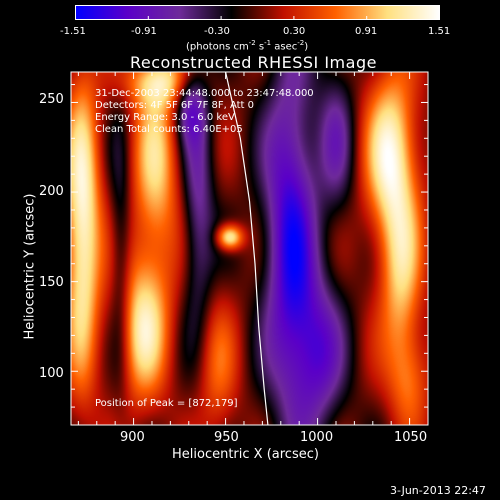 This screenshot has width=500, height=500. I want to click on peak-annotation: Position of Peak = [872,179], so click(166, 403).